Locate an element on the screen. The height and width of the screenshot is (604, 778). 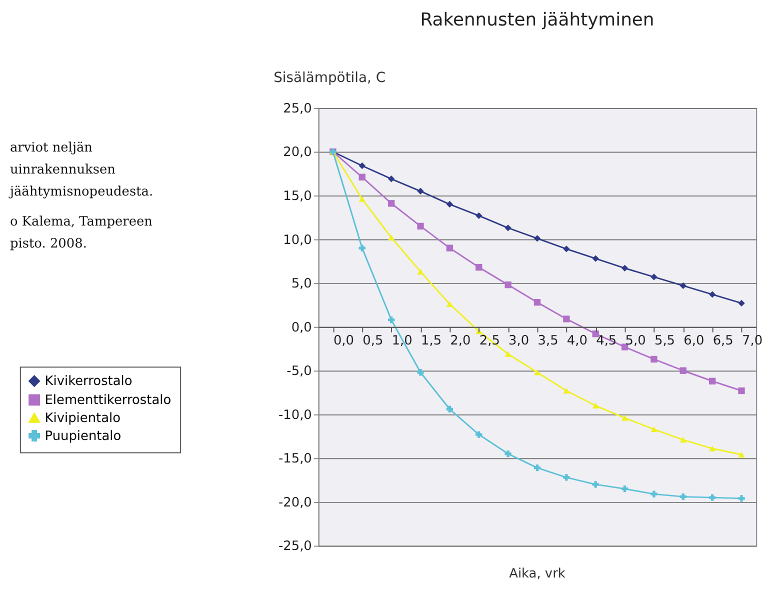
text: jäähtymisnopeudesta. is located at coordinates (81, 192).